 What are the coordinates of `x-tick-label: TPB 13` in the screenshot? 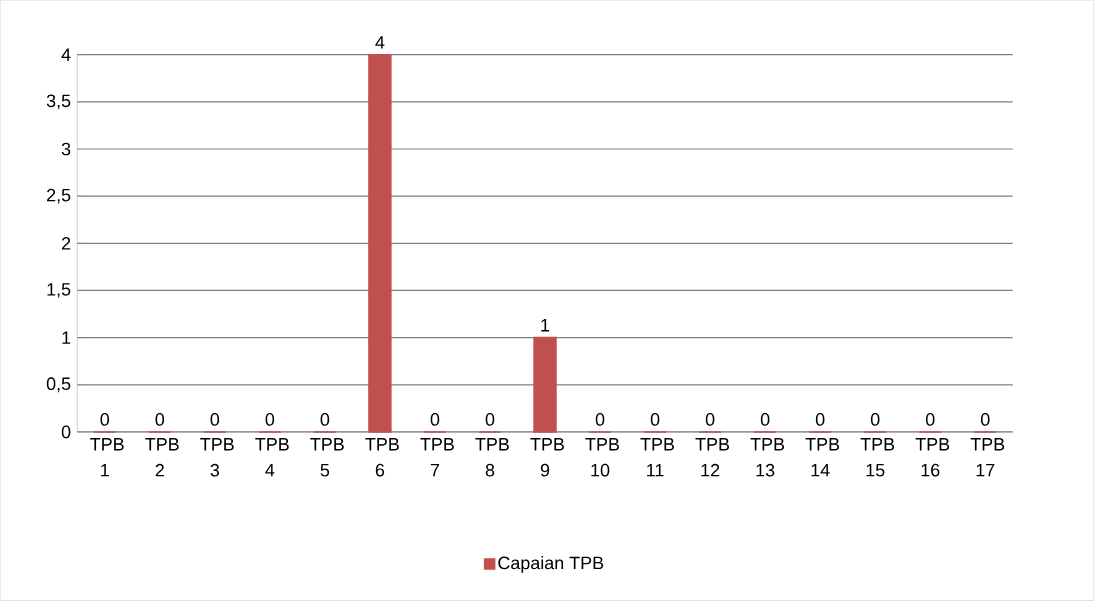 It's located at (767, 457).